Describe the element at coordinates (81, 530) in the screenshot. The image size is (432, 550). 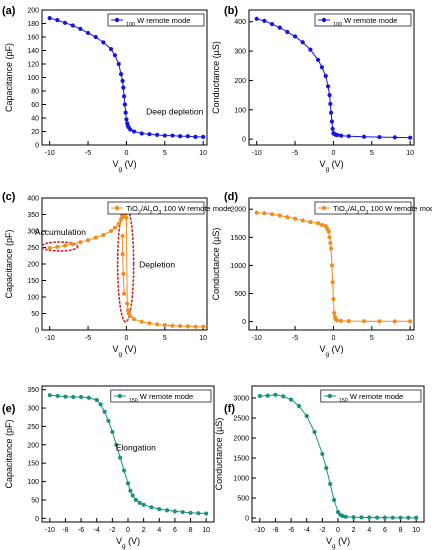
I see `x-tick-label: -6` at that location.